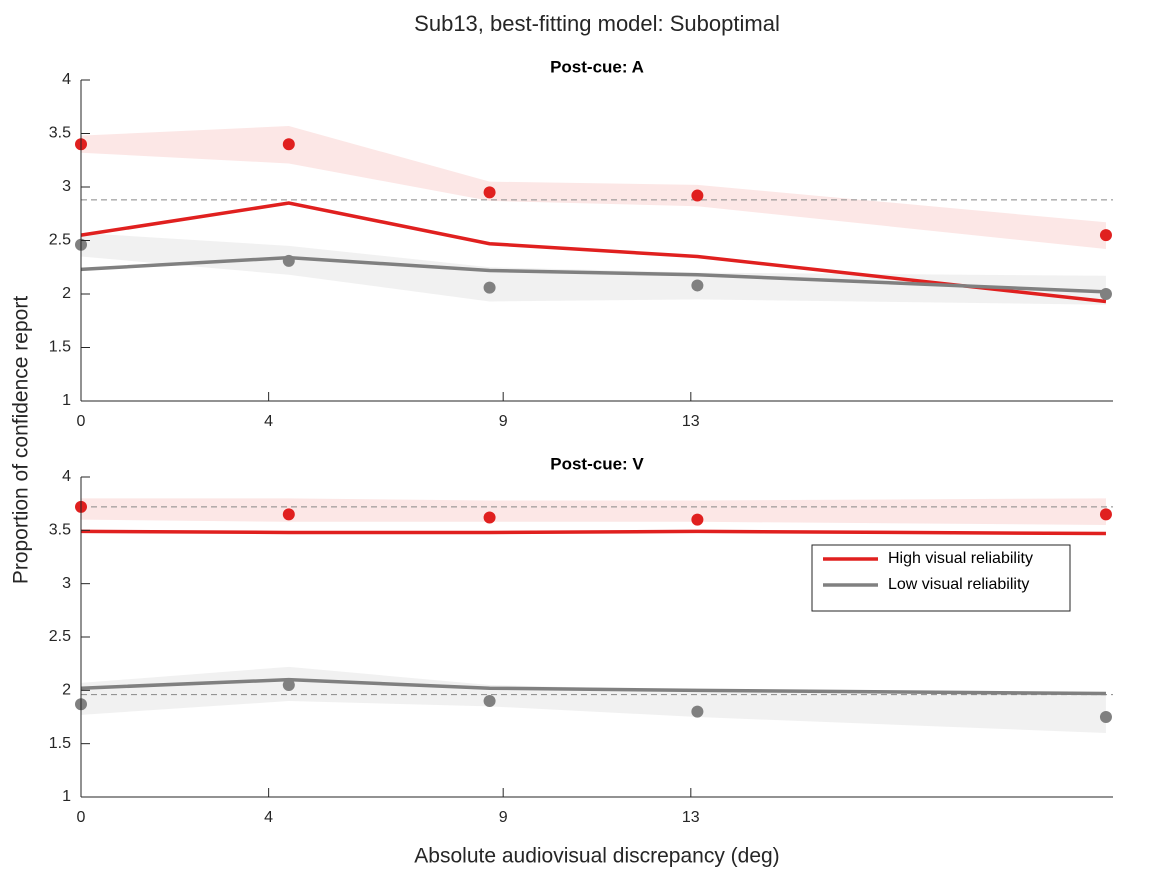 This screenshot has height=875, width=1167. I want to click on subplot-title: Post-cue: A, so click(597, 66).